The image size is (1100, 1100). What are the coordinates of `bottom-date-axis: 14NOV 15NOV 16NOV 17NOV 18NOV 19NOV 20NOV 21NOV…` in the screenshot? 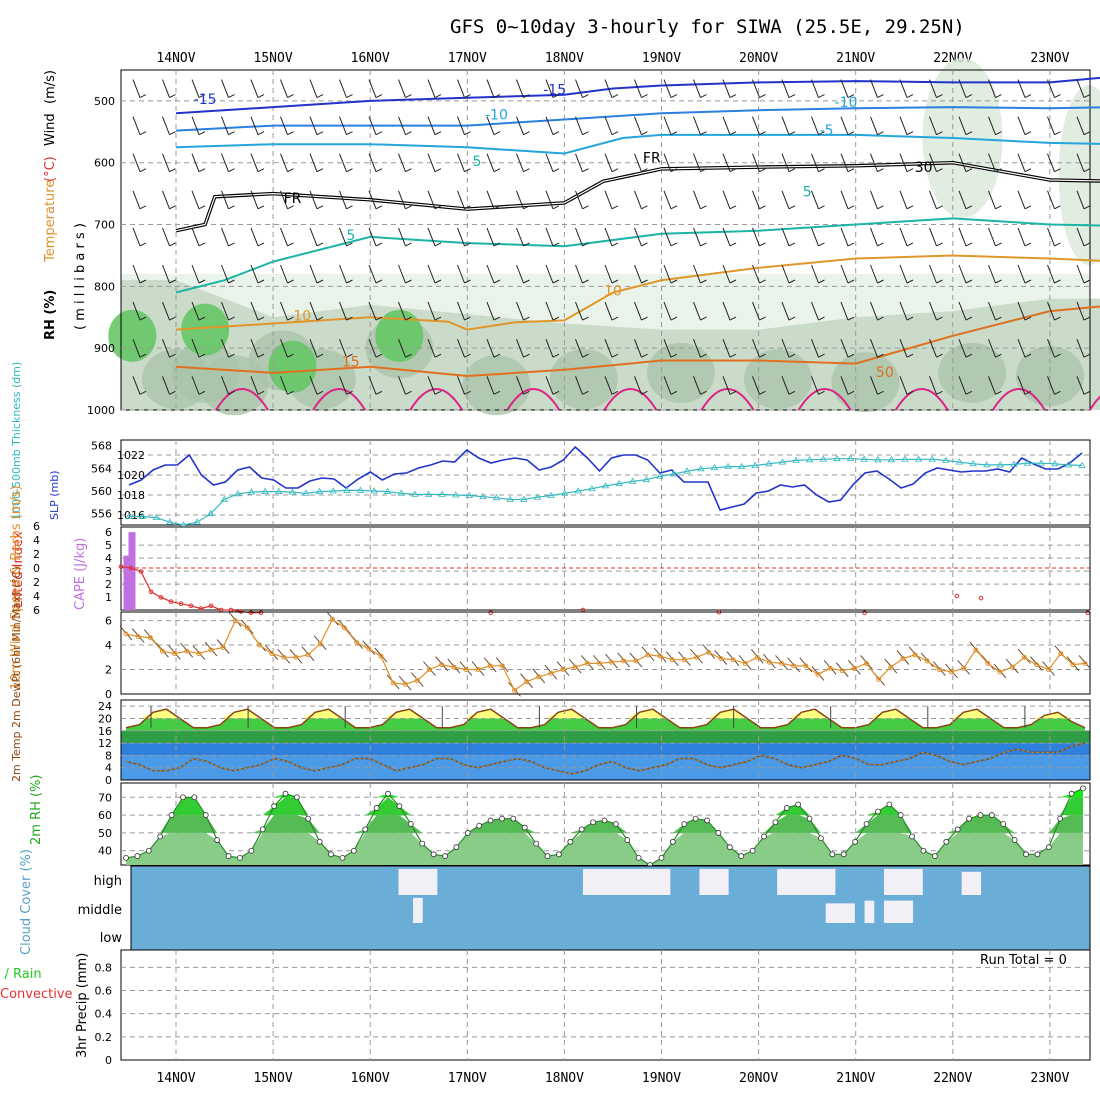 It's located at (612, 1078).